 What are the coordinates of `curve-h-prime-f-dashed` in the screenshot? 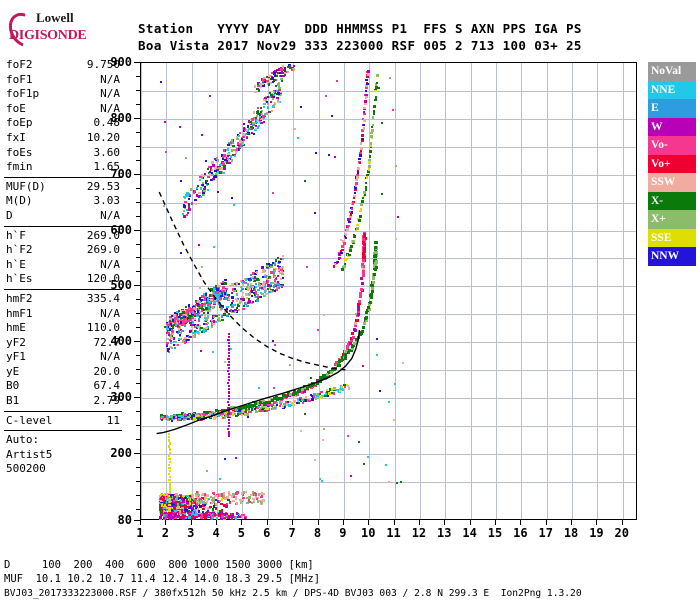 It's located at (253, 281).